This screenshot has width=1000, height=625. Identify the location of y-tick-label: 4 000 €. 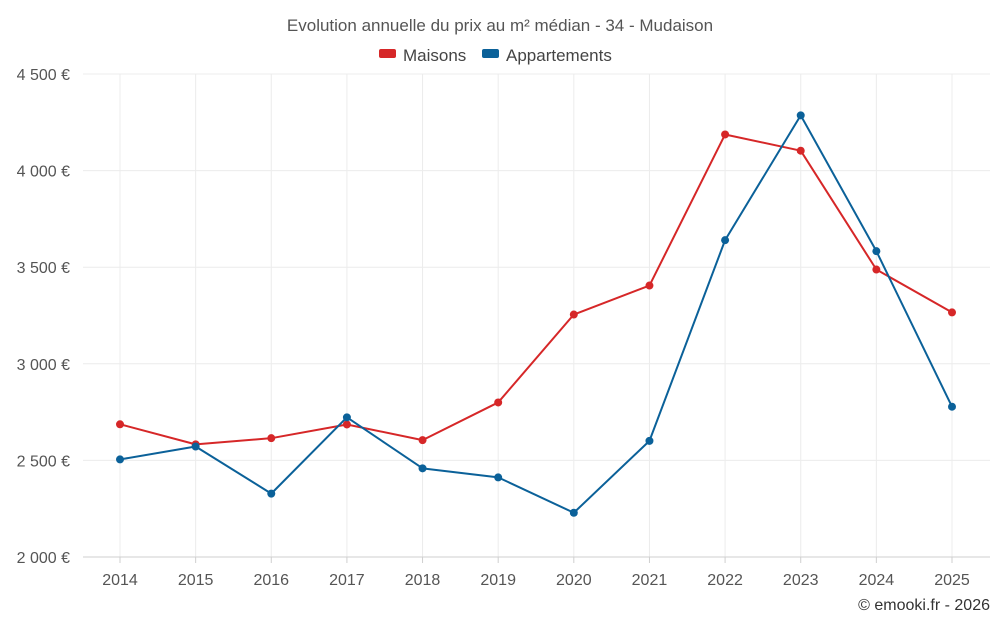
(43, 172).